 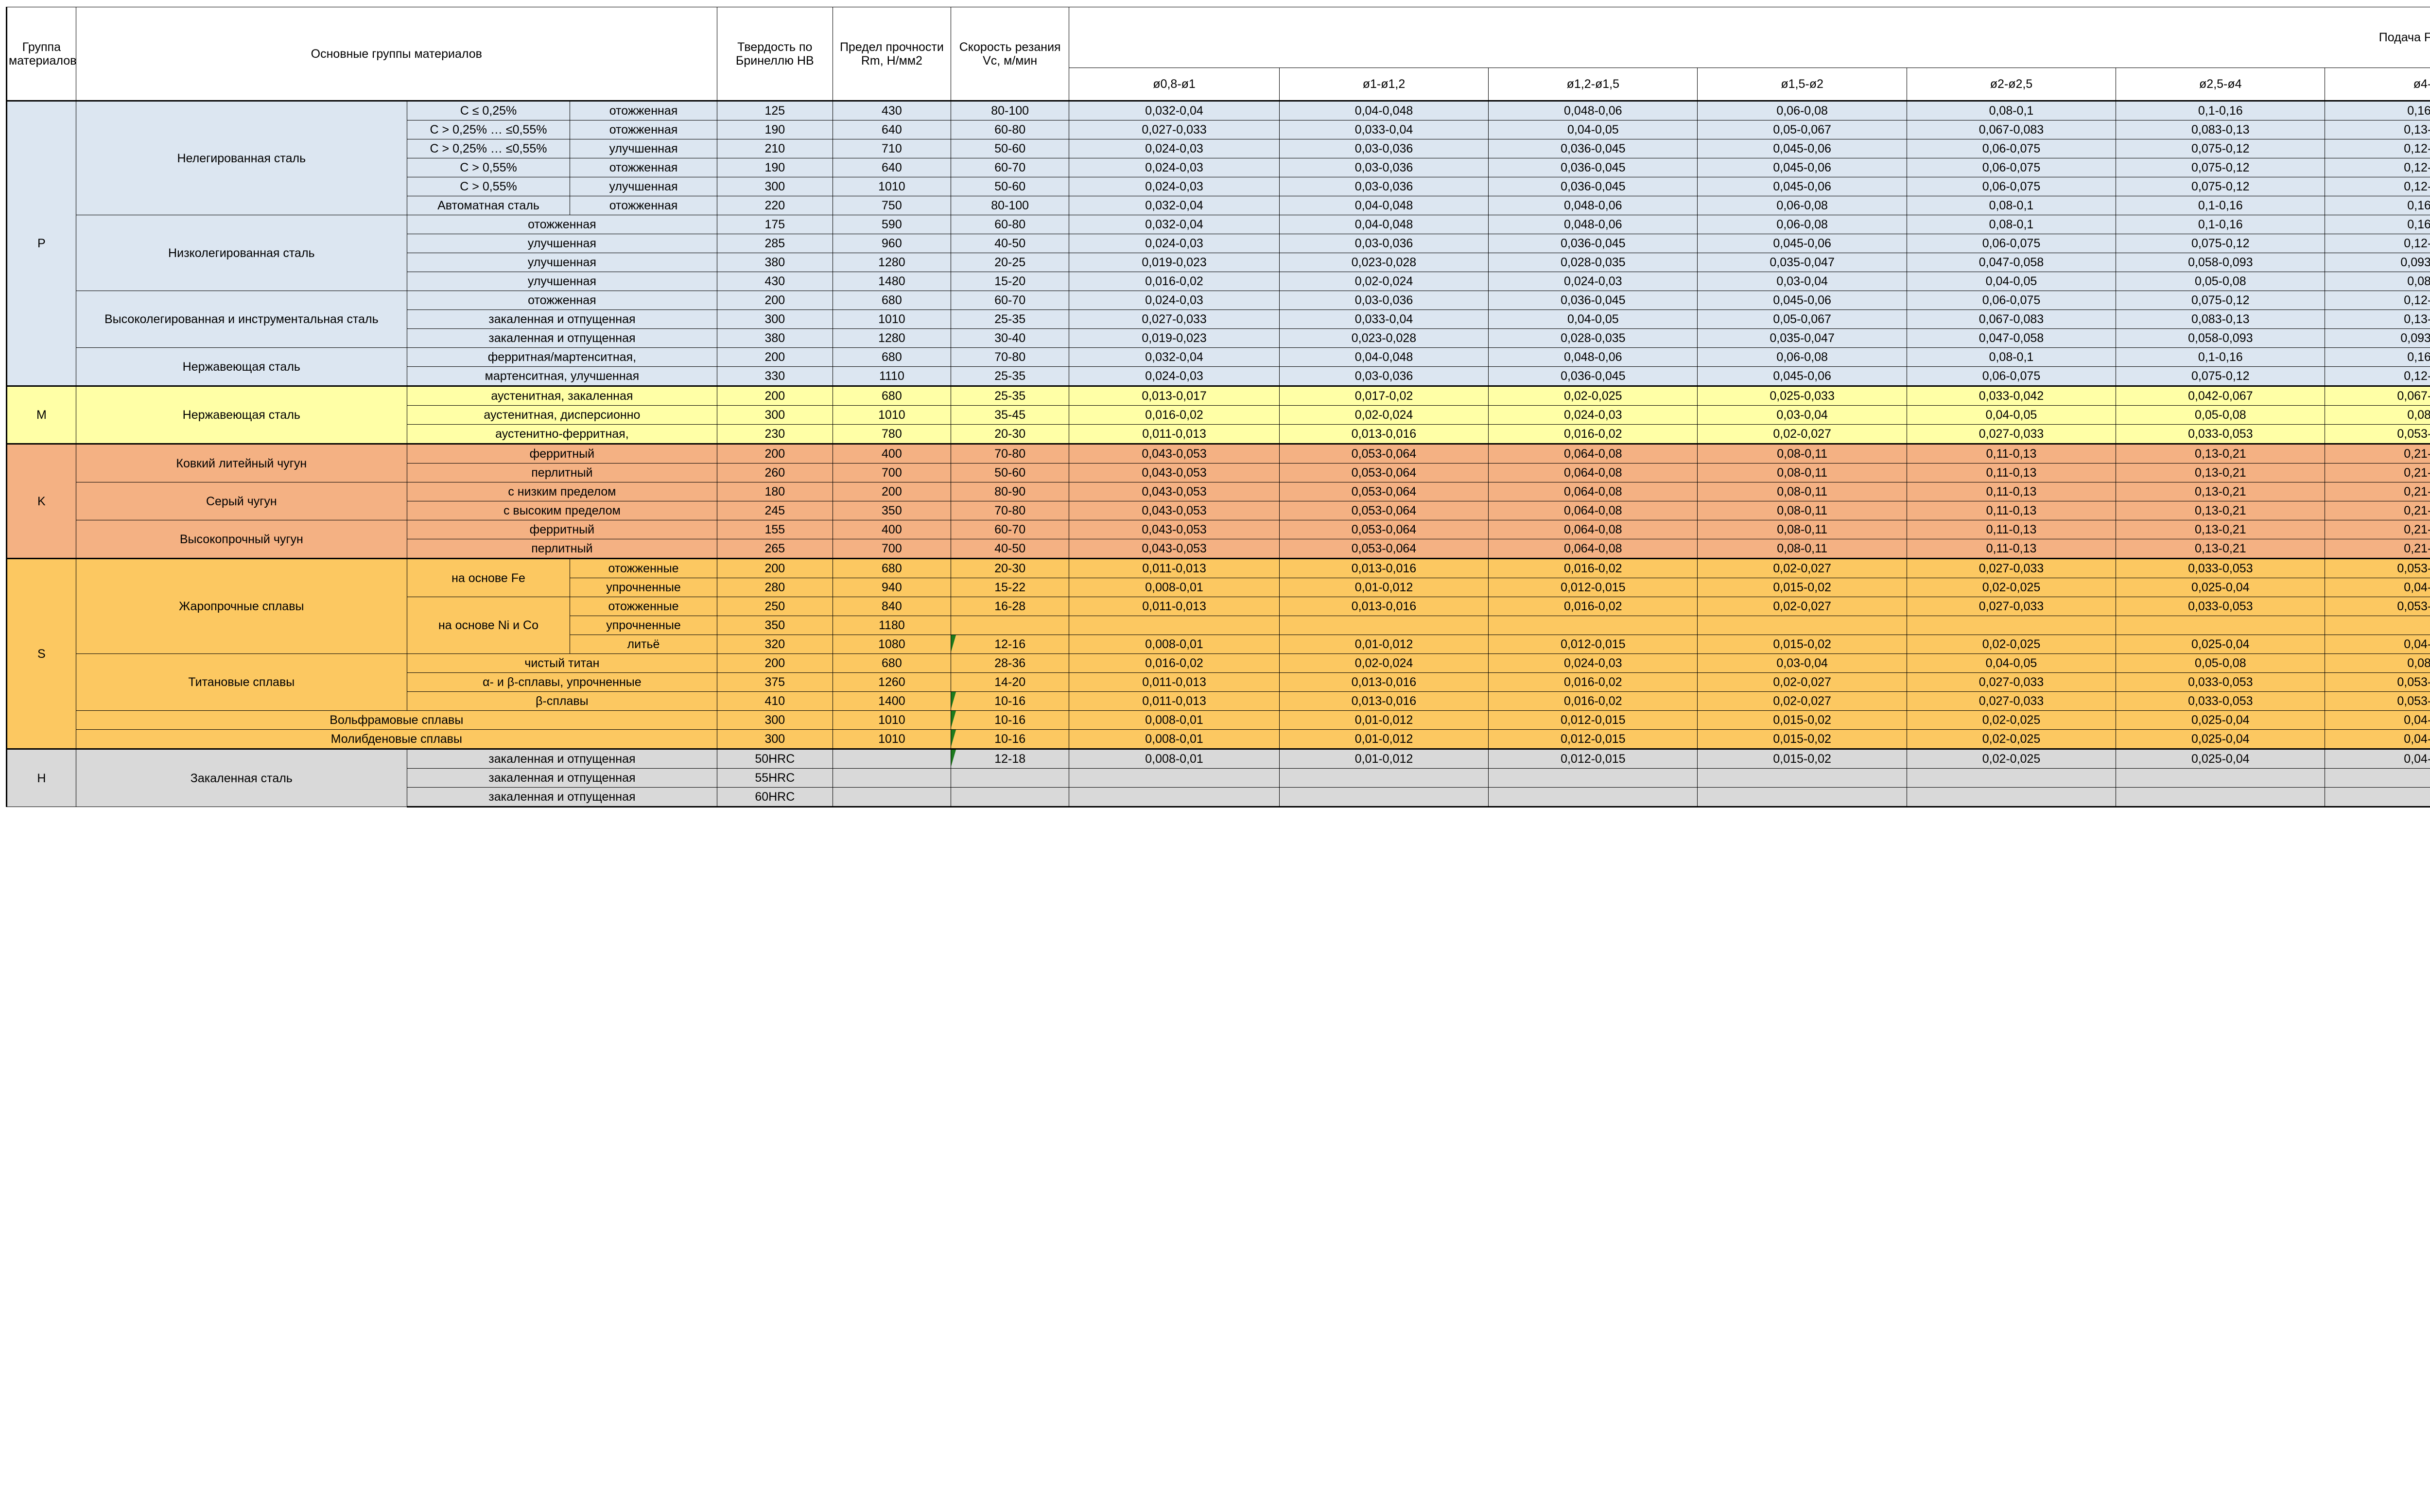 What do you see at coordinates (1593, 357) in the screenshot?
I see `feed-value-3: 0,048-0,06` at bounding box center [1593, 357].